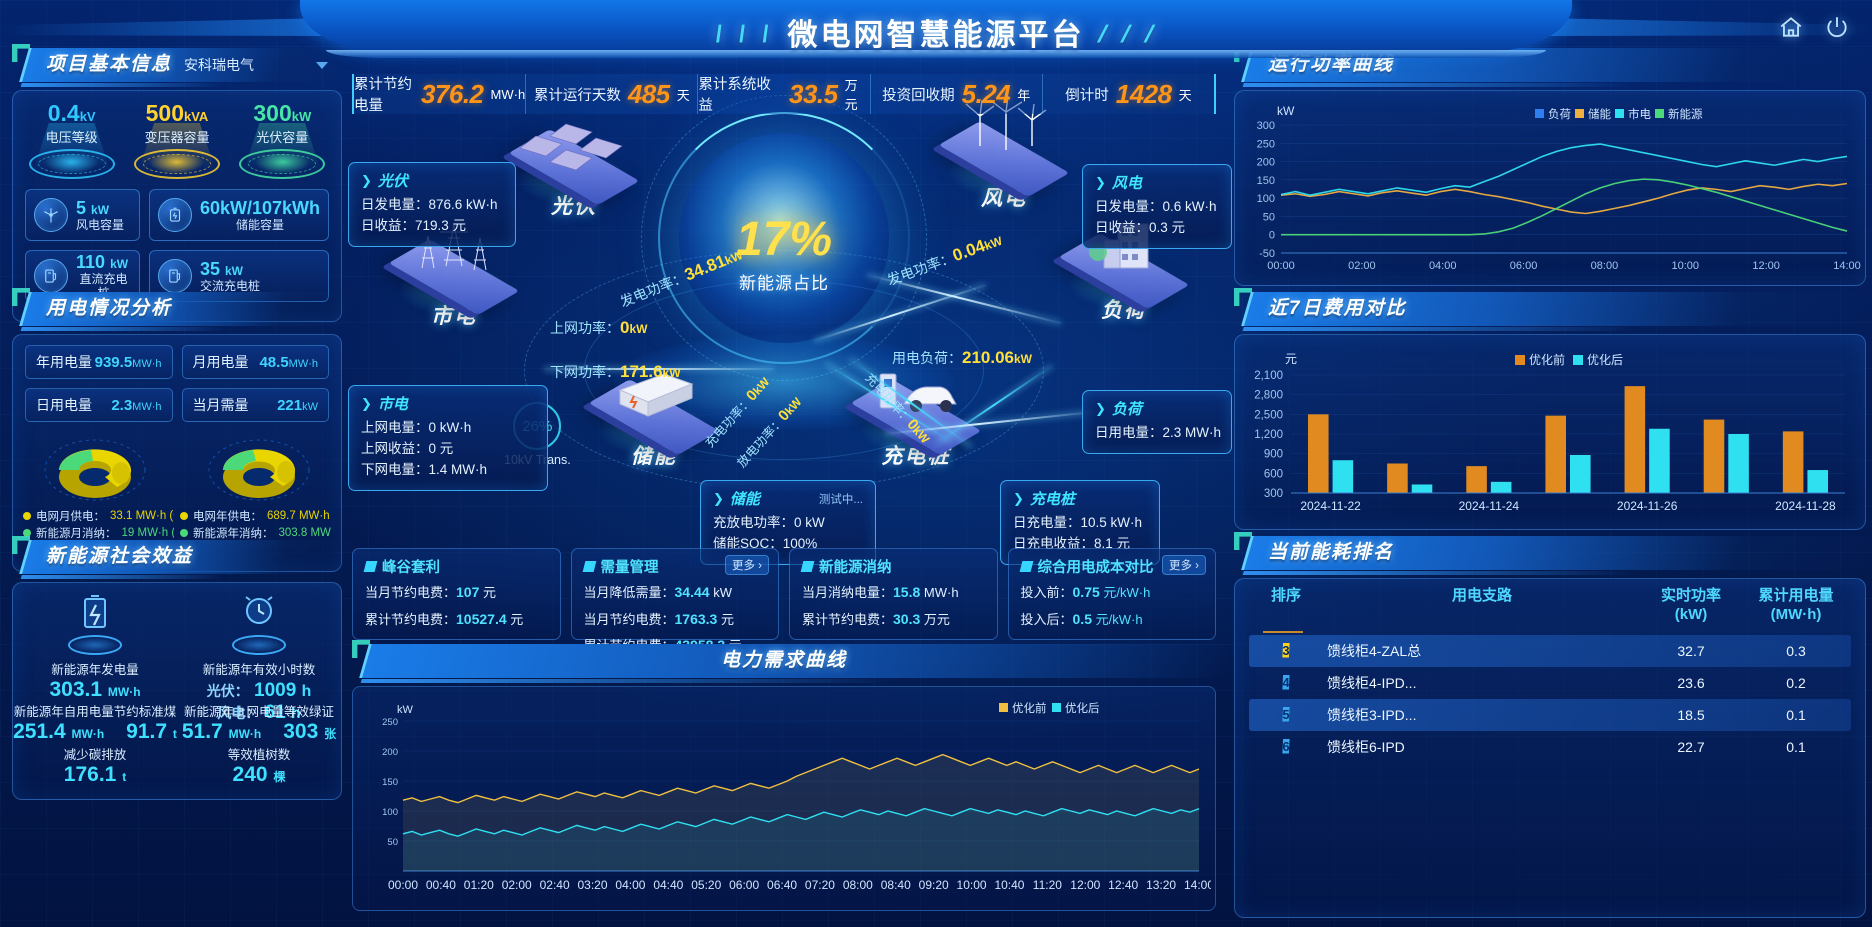 The image size is (1872, 927). I want to click on card-row-value: 34.44, so click(692, 592).